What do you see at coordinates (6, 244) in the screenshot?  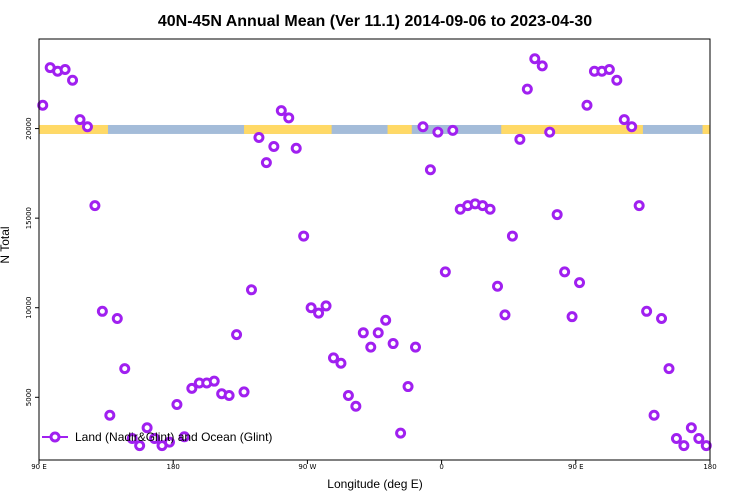 I see `y-axis-label: N Total` at bounding box center [6, 244].